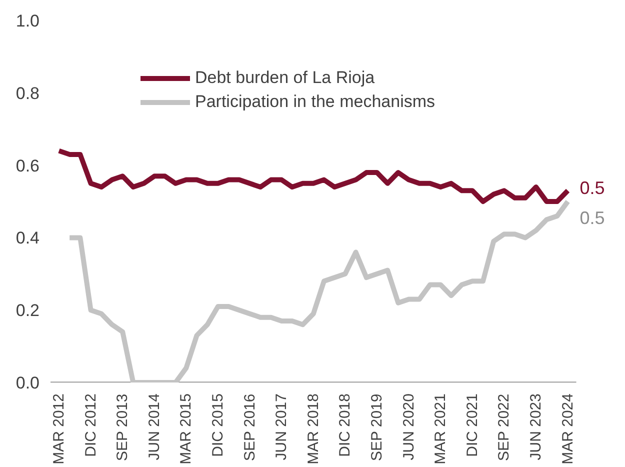 Image resolution: width=625 pixels, height=467 pixels. I want to click on x-tick-label: SEP 2016, so click(249, 428).